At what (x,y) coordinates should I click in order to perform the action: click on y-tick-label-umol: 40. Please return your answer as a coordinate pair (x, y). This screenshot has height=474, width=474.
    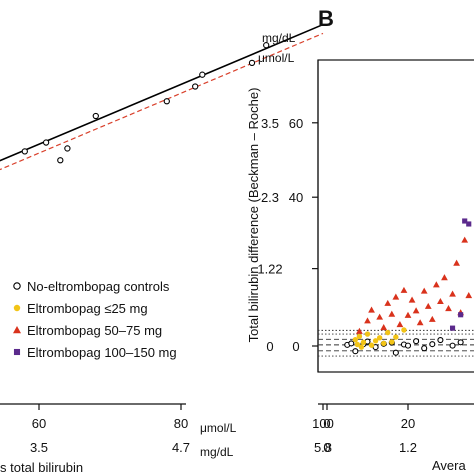
    Looking at the image, I should click on (296, 197).